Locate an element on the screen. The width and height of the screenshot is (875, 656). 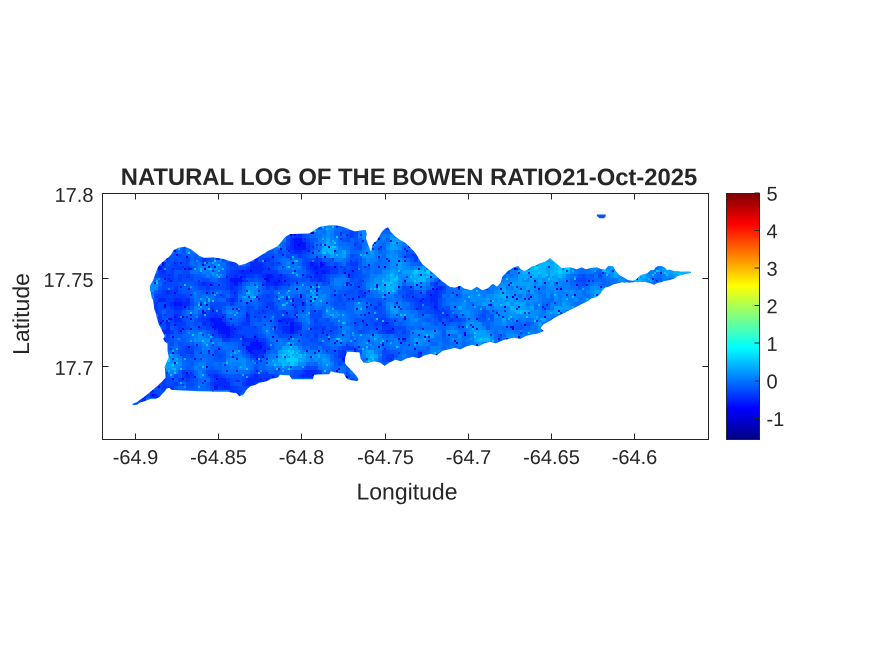
svg-text: 3 is located at coordinates (771, 270).